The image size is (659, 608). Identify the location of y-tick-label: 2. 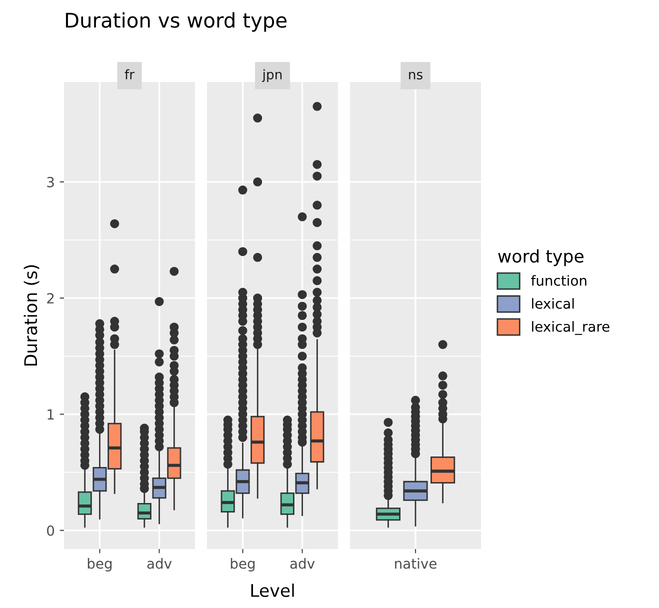
(50, 298).